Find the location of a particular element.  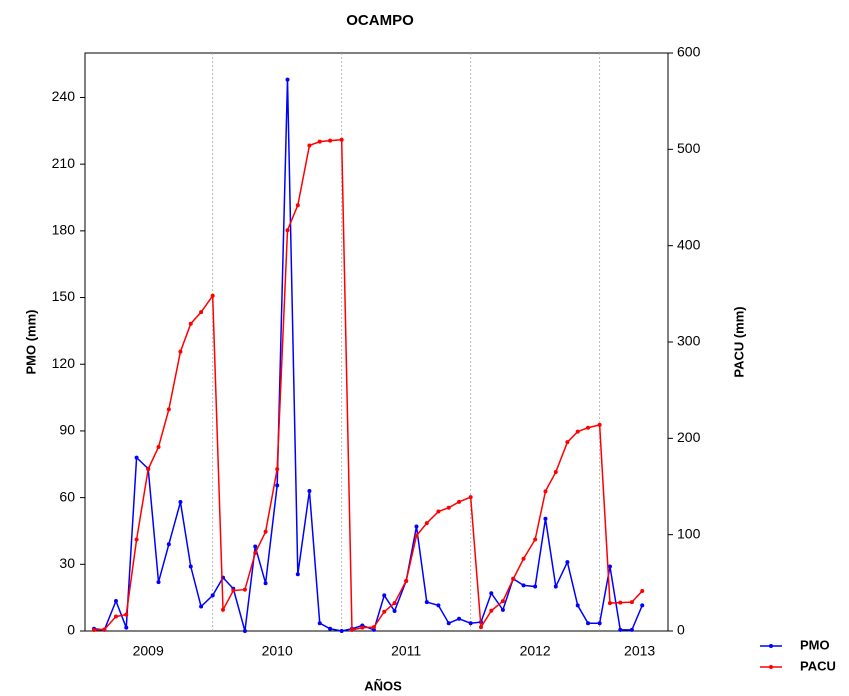

y2-tick-label: 400 is located at coordinates (689, 244).